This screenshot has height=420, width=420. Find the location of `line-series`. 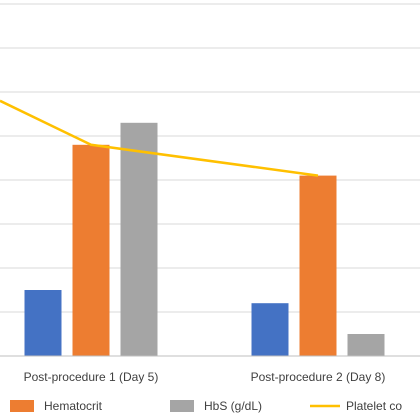

line-series is located at coordinates (159, 138).